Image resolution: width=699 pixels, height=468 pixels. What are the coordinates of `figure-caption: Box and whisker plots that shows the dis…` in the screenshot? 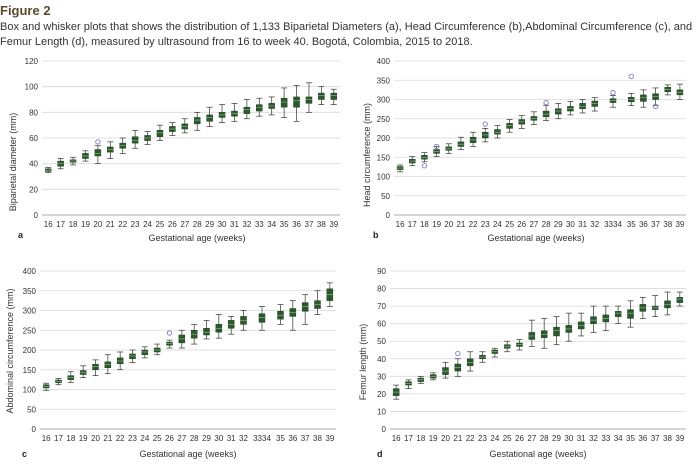 It's located at (346, 34).